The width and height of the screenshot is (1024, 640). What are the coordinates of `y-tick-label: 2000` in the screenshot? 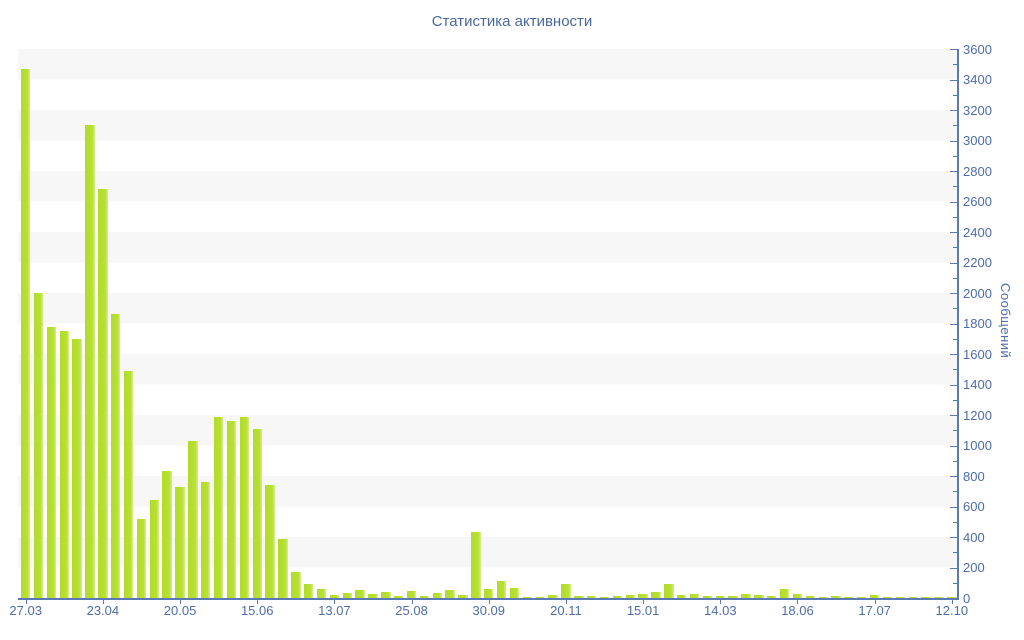 It's located at (977, 293).